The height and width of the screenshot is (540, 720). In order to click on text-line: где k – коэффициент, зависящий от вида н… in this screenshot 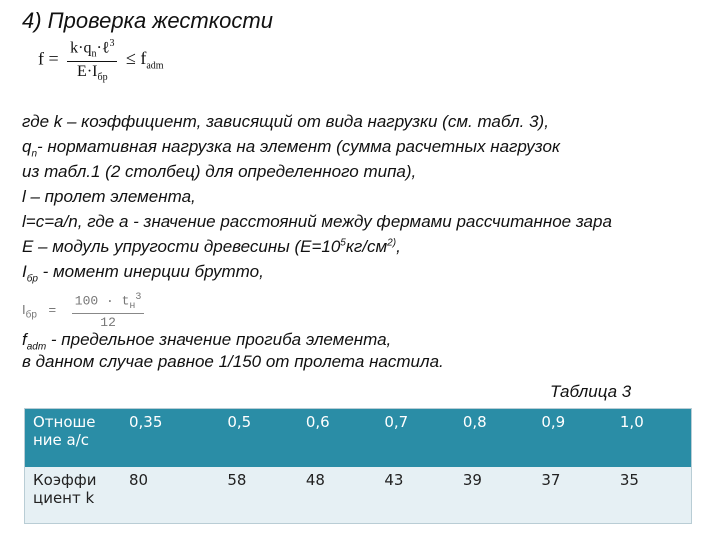, I will do `click(285, 121)`.